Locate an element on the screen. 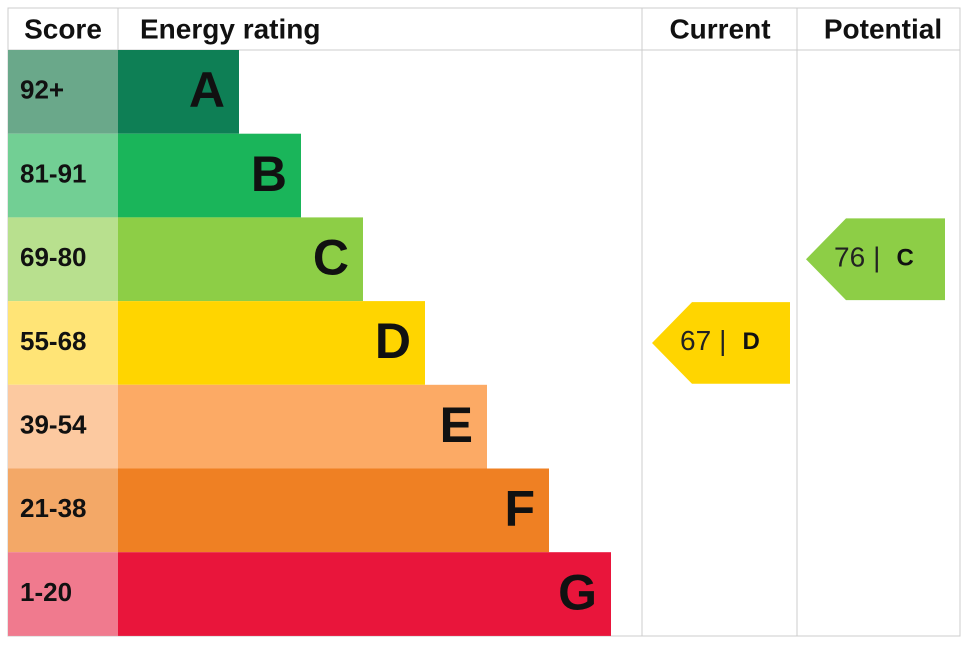 This screenshot has width=970, height=646. band-range: 39-54 is located at coordinates (53, 425).